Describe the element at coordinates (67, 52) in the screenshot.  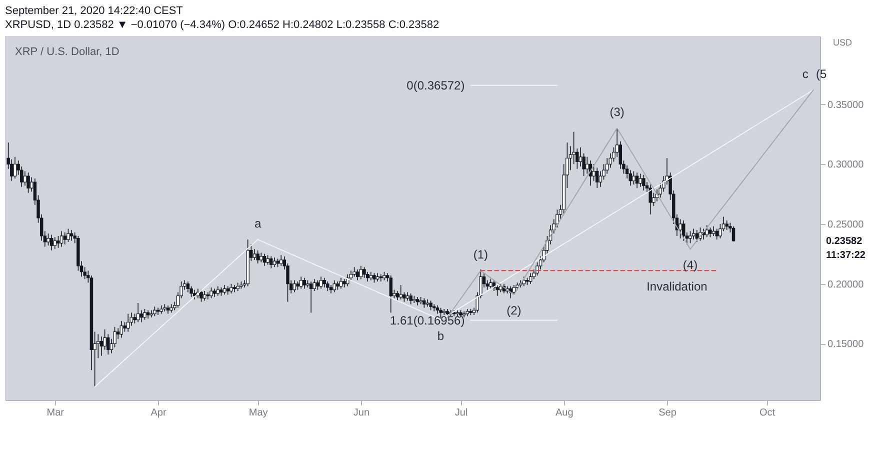
I see `annotation: XRP / U.S. Dollar, 1D` at that location.